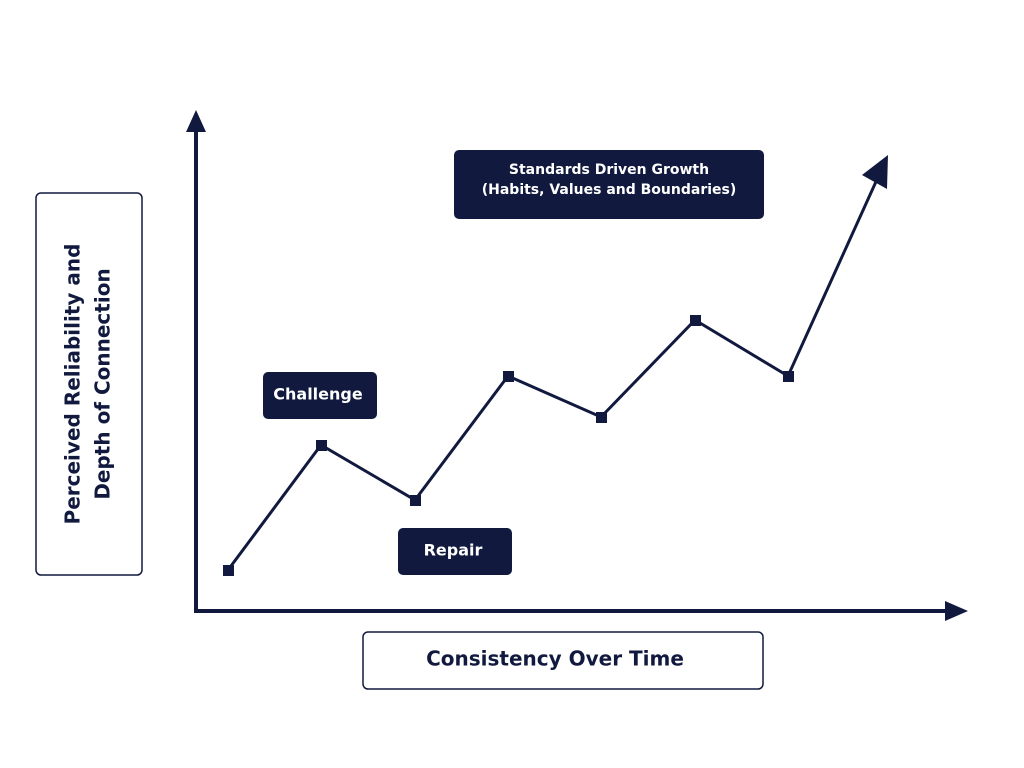 The width and height of the screenshot is (1024, 768). I want to click on x-axis-arrow, so click(956, 611).